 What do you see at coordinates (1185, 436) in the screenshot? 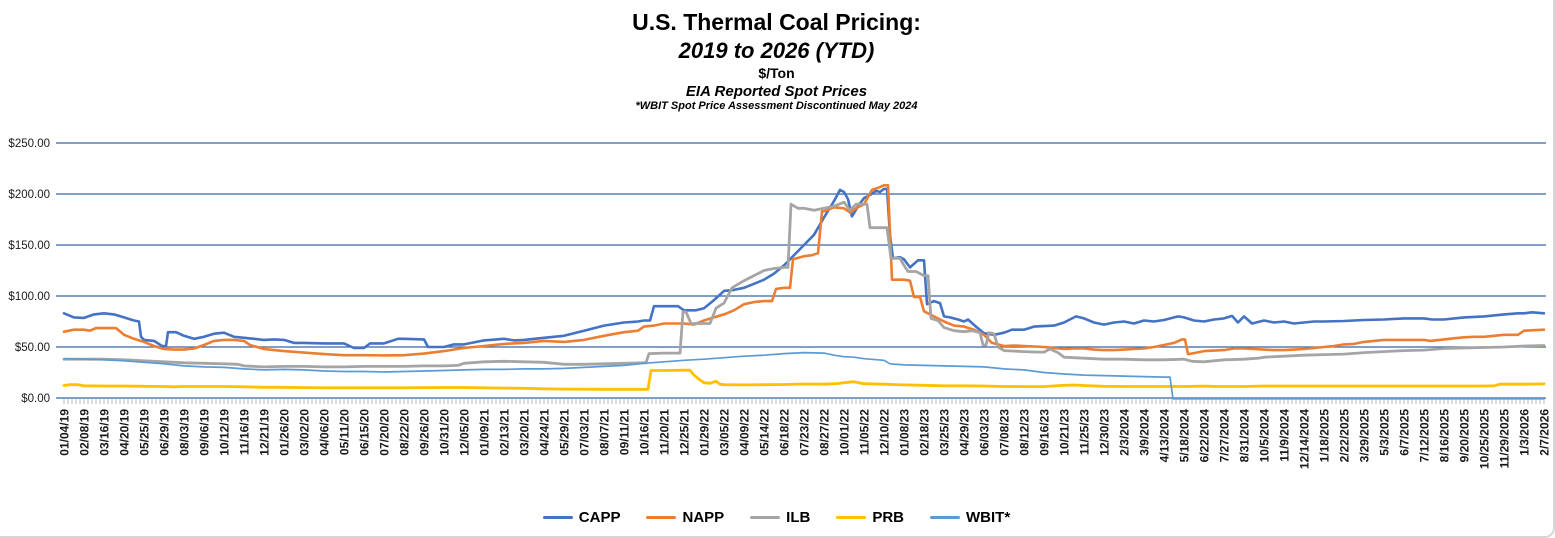
I see `x-axis-label: 5/18/2024` at bounding box center [1185, 436].